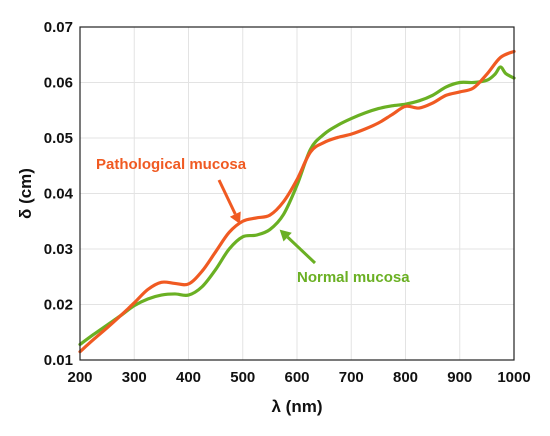 The height and width of the screenshot is (436, 550). Describe the element at coordinates (242, 377) in the screenshot. I see `x-tick-label: 500` at that location.